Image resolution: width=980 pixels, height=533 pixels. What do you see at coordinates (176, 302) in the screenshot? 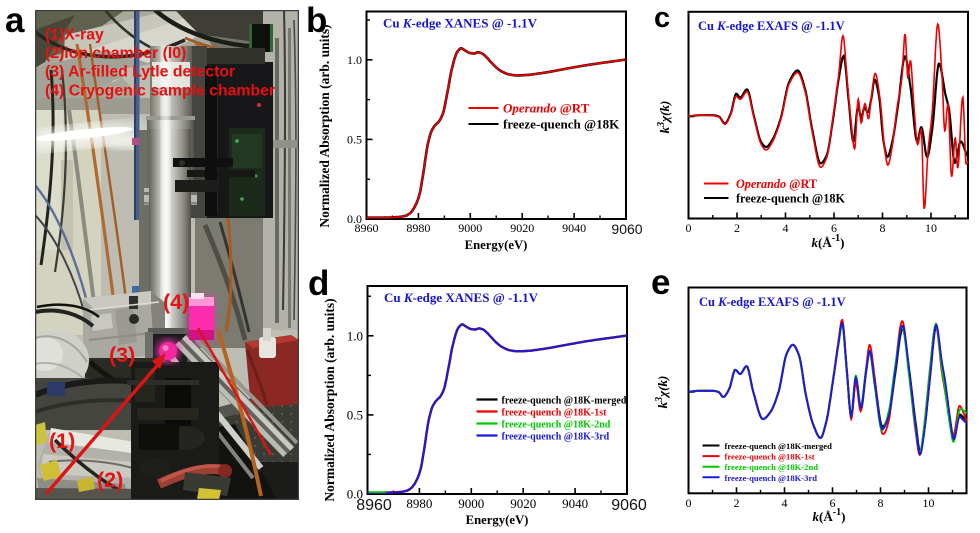
I see `svg-text: (4)` at bounding box center [176, 302].